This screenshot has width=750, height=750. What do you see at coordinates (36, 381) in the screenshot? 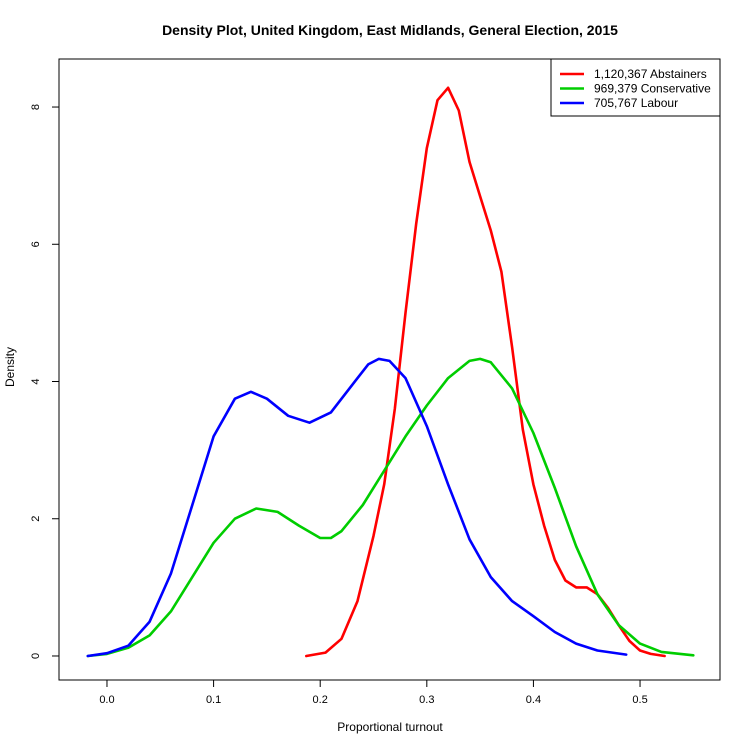
I see `y-tick-label: 4` at bounding box center [36, 381].